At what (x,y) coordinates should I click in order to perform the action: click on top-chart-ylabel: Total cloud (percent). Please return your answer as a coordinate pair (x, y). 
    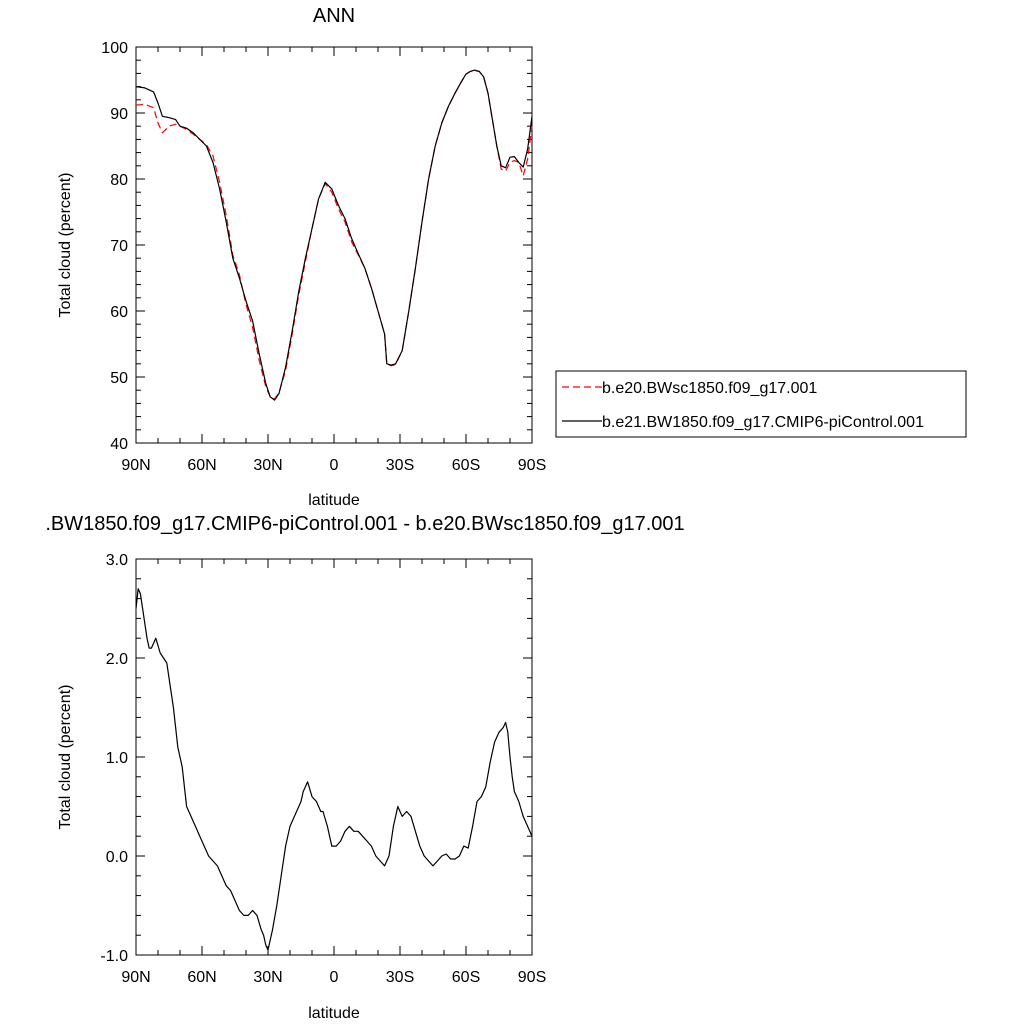
    Looking at the image, I should click on (65, 245).